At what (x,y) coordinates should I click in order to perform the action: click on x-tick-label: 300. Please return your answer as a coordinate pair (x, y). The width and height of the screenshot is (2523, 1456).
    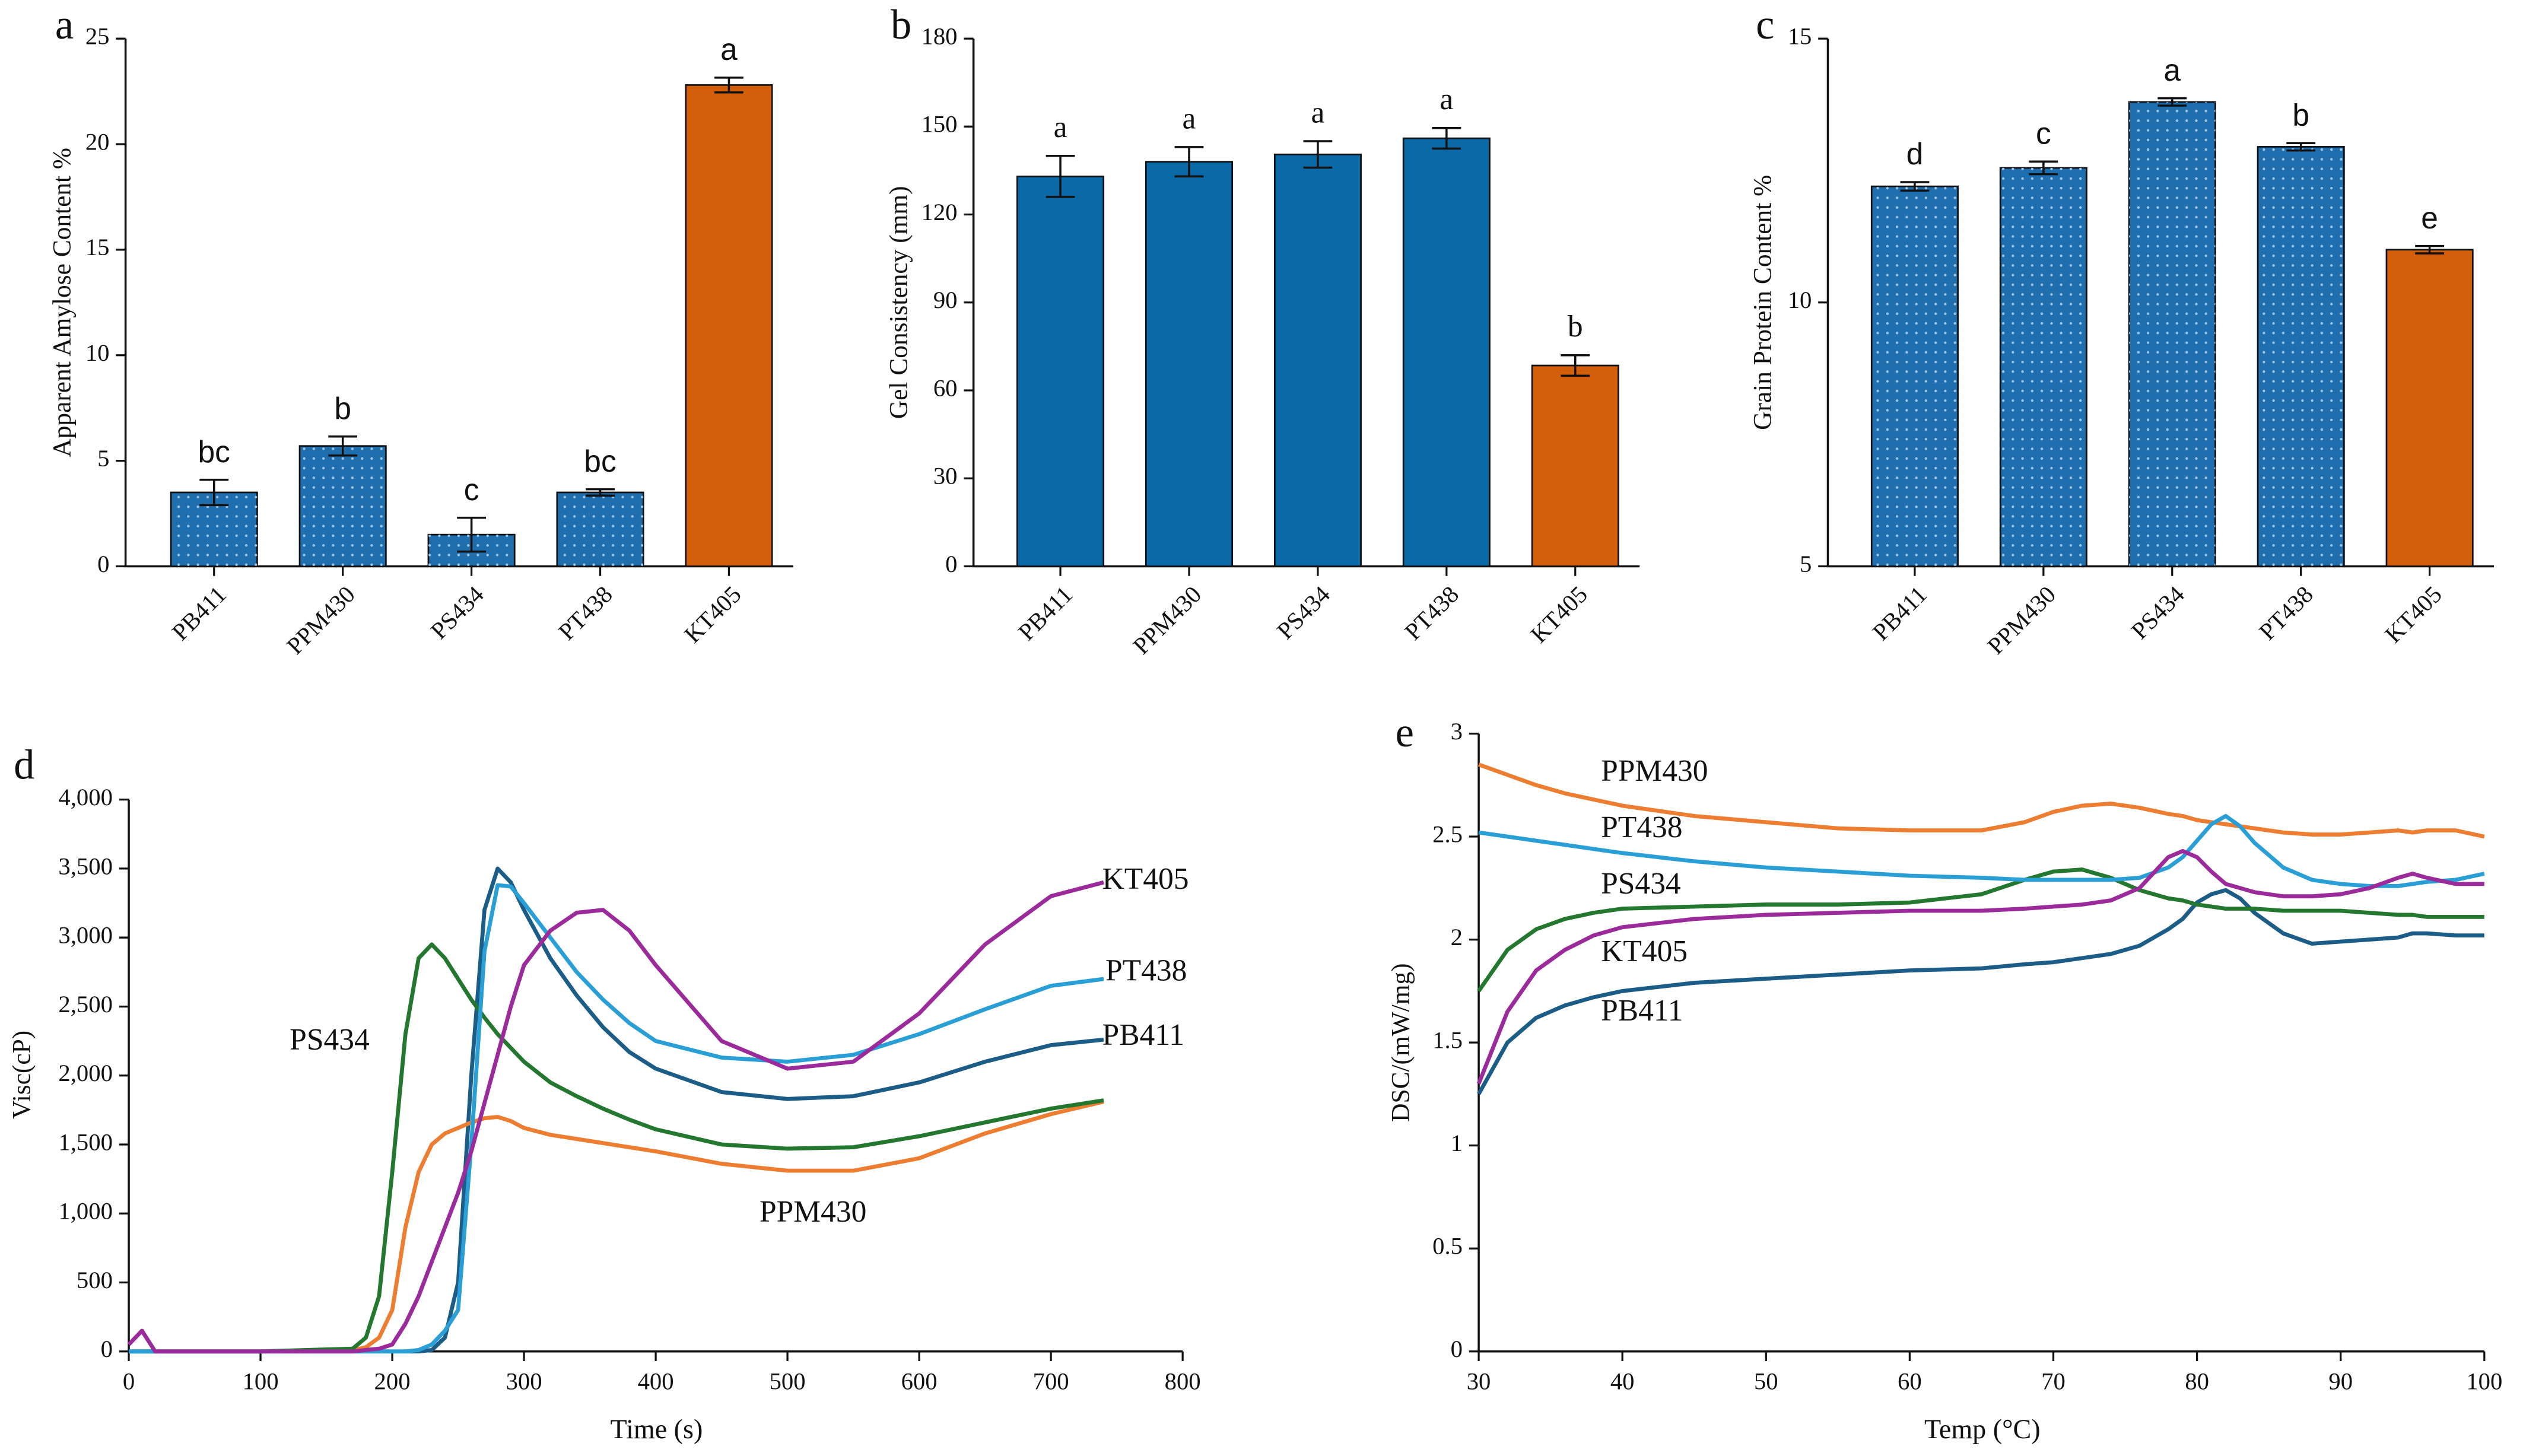
    Looking at the image, I should click on (524, 1381).